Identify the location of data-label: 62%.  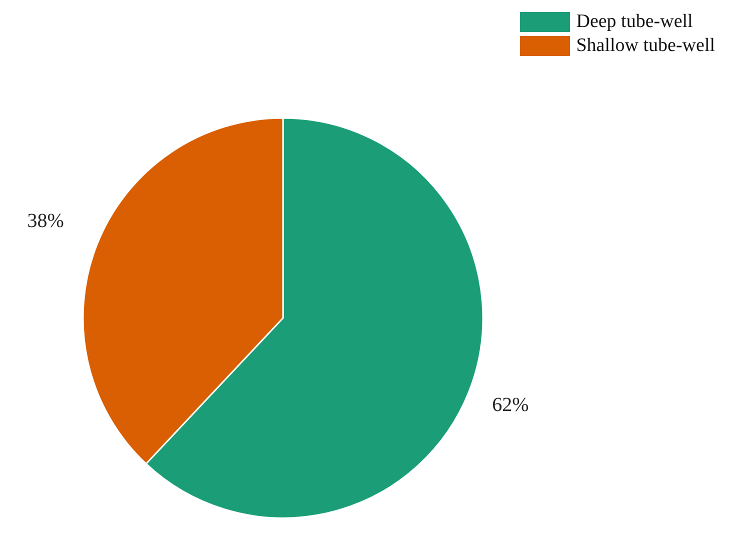
(510, 405).